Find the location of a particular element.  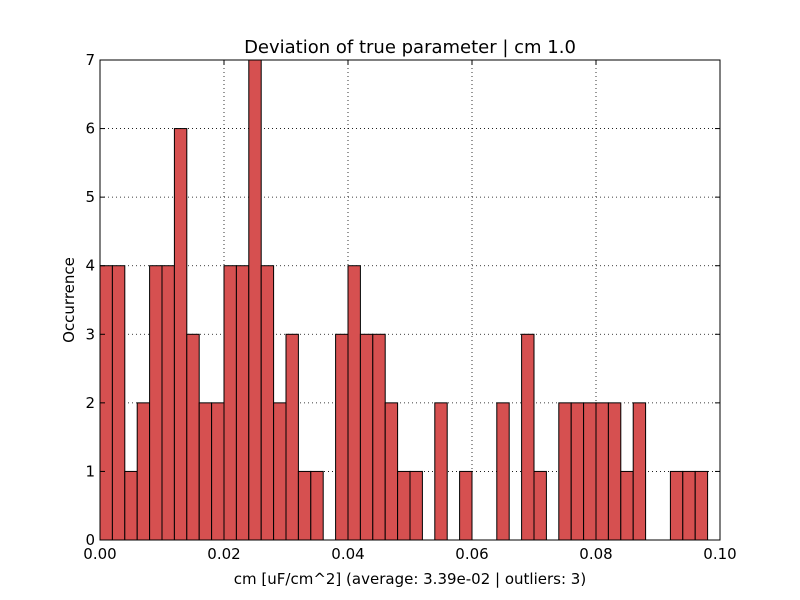

x-tick-label: 0.02 is located at coordinates (223, 554).